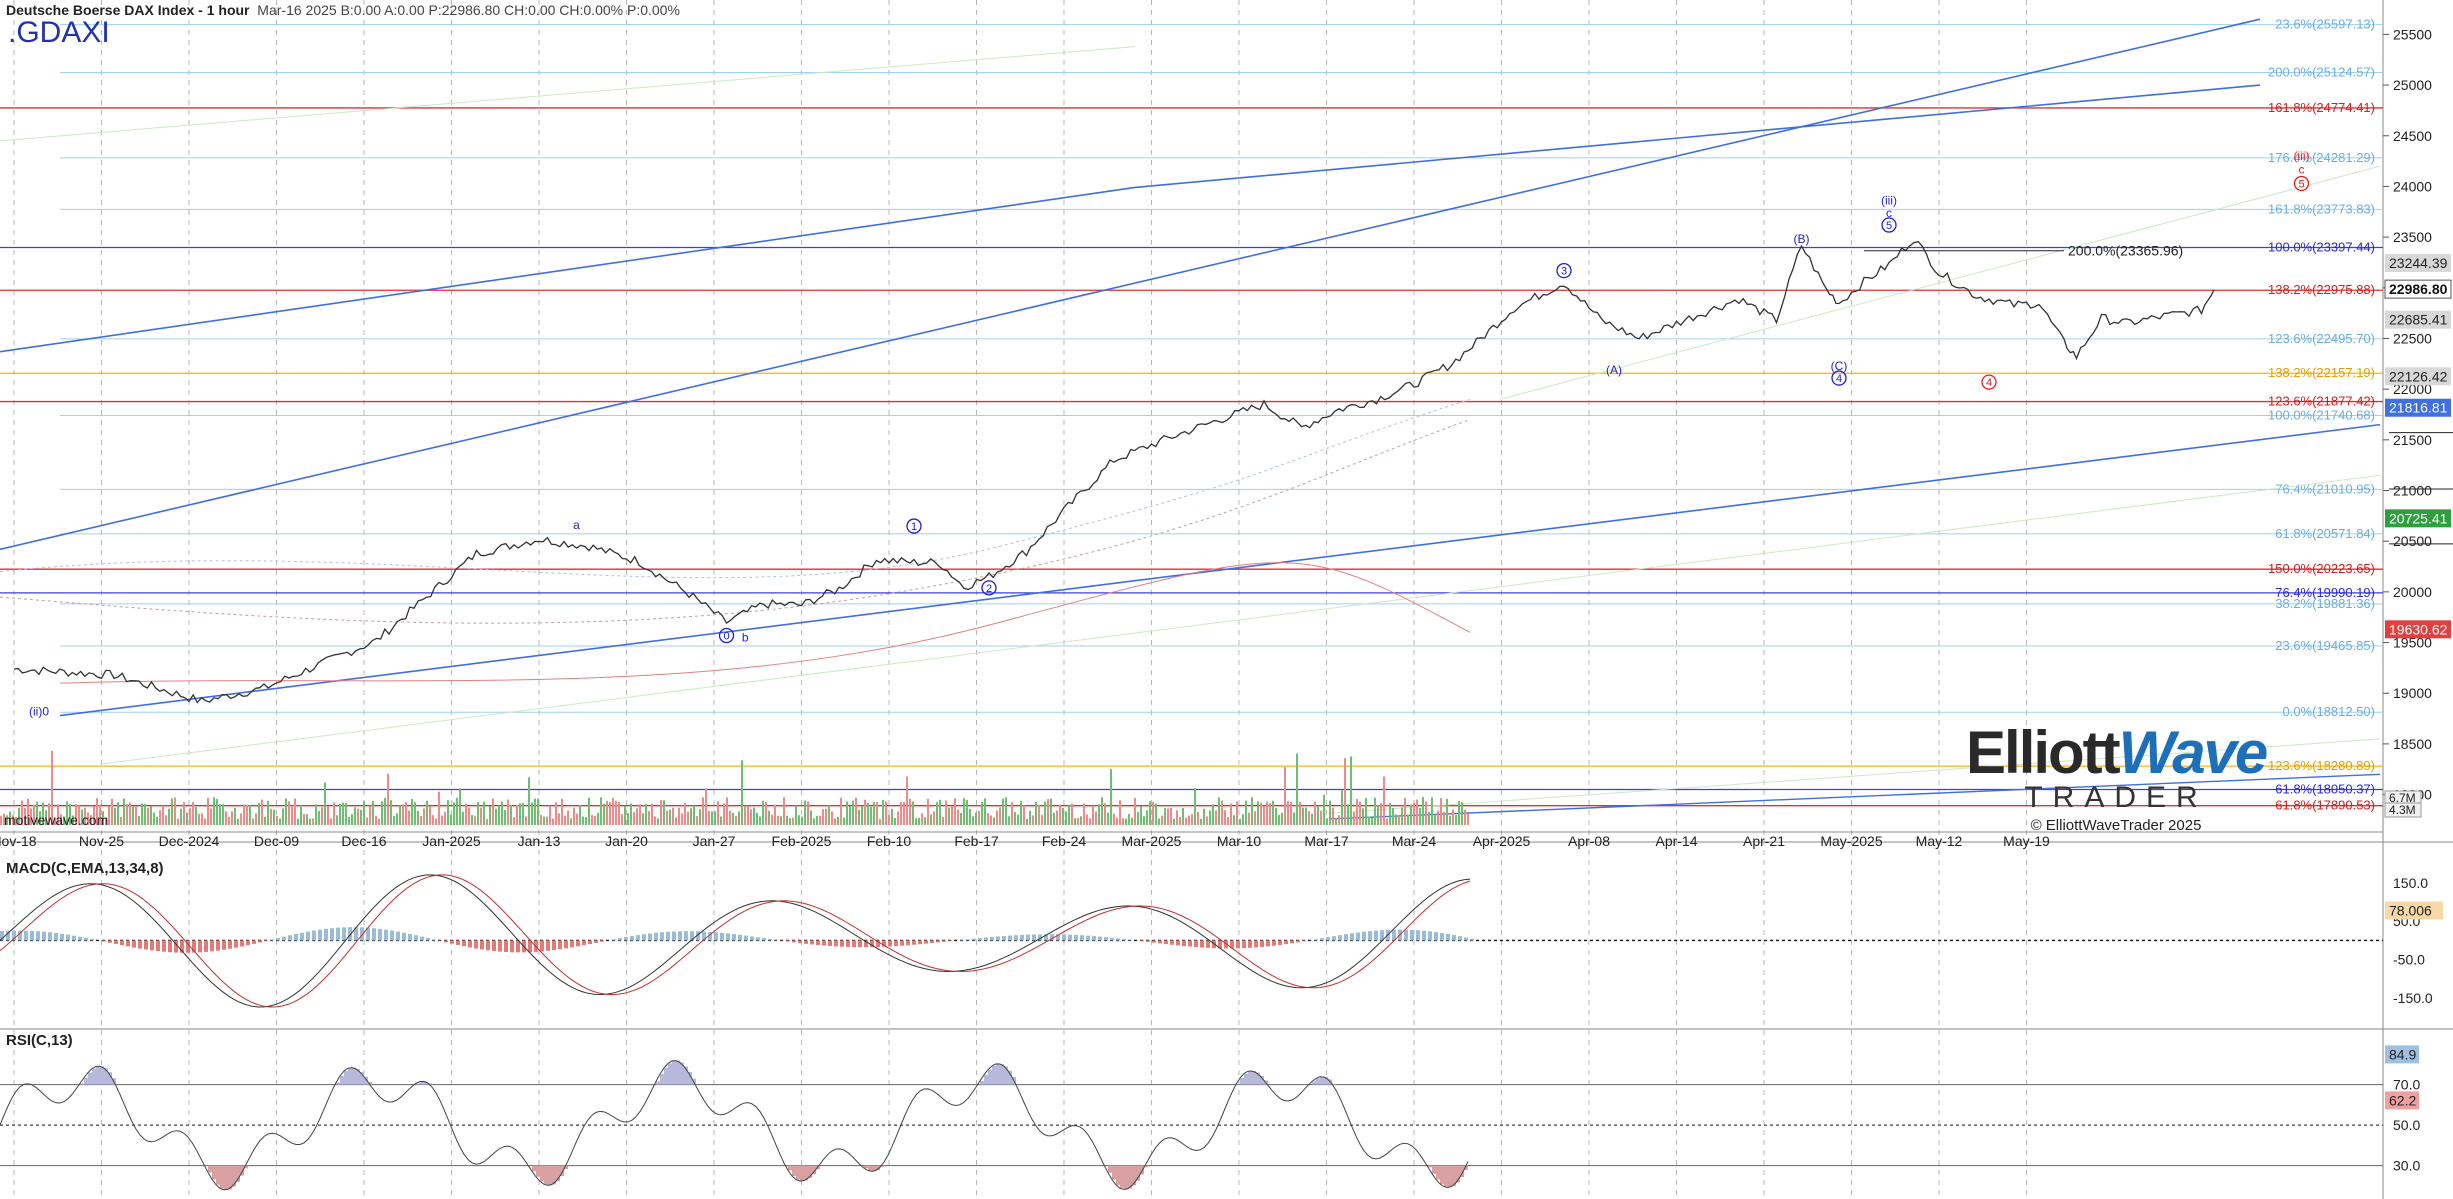  Describe the element at coordinates (1889, 201) in the screenshot. I see `wave-label: (iii)` at that location.